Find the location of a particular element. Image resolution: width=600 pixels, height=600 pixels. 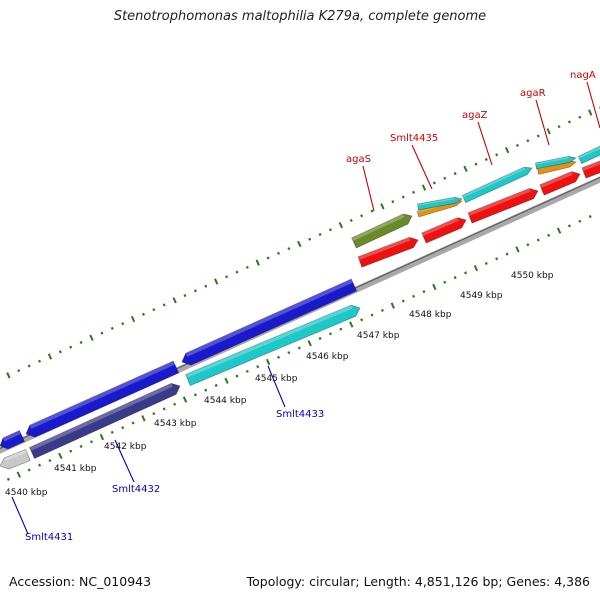

gene-label-Smlt4433: Smlt4433 is located at coordinates (300, 414).